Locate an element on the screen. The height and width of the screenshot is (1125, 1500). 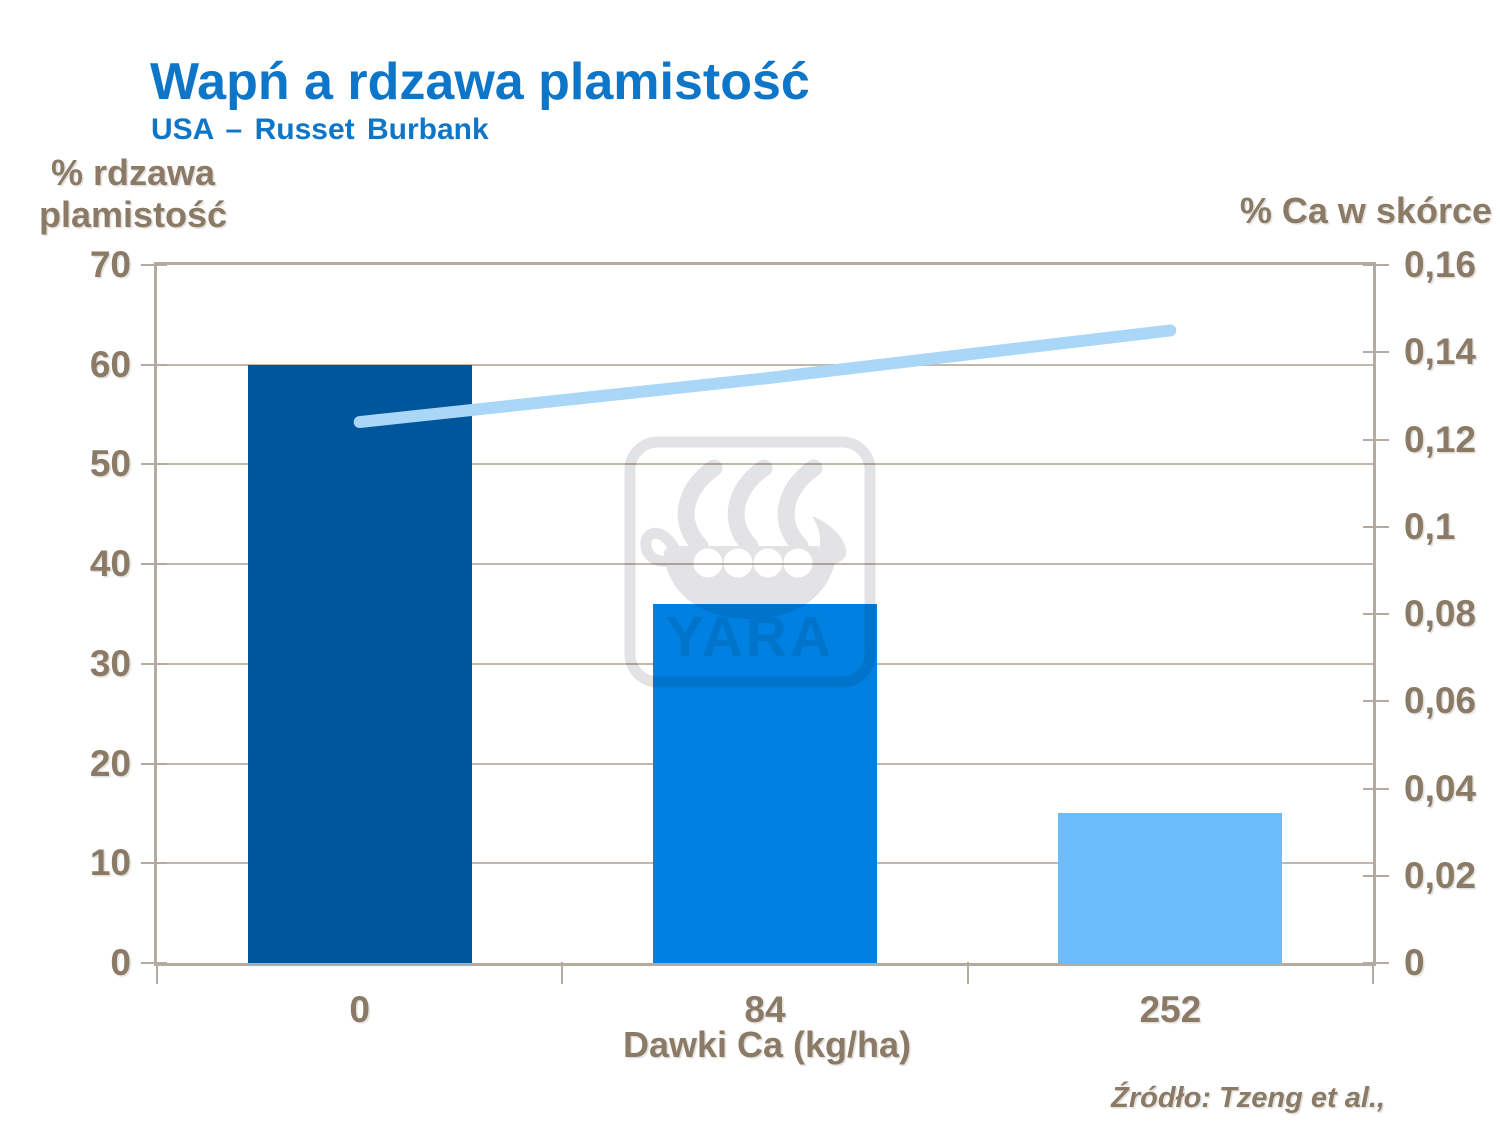
left-axis-title: % rdzawa plamistość is located at coordinates (133, 194).